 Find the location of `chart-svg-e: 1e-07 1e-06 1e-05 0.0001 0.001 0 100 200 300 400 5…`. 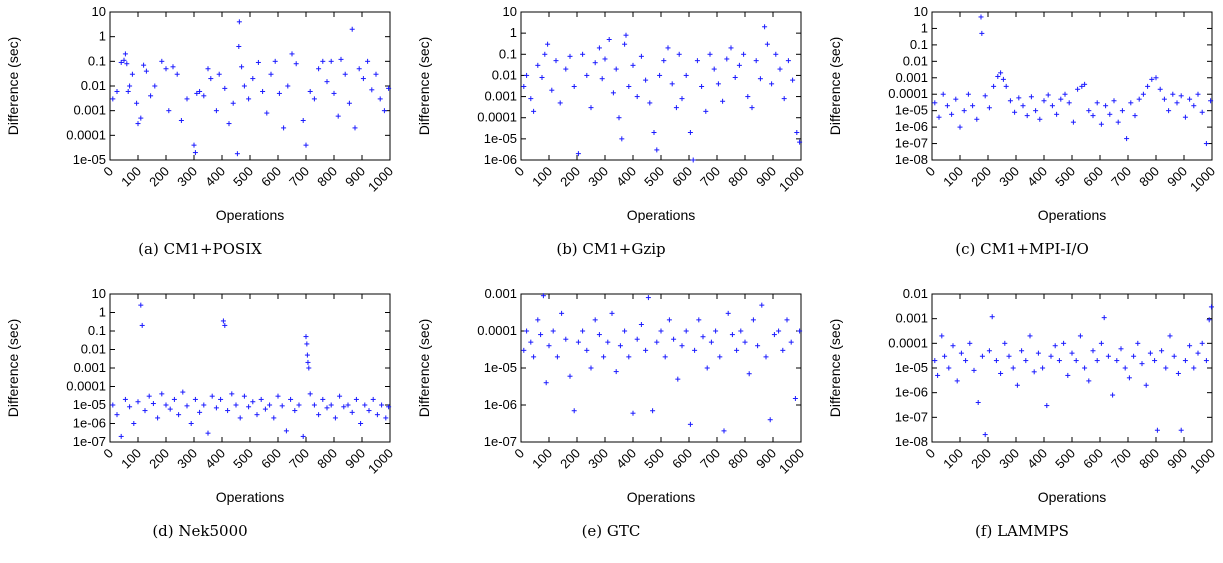

chart-svg-e: 1e-07 1e-06 1e-05 0.0001 0.001 0 100 200 300 400 5… is located at coordinates (611, 395).